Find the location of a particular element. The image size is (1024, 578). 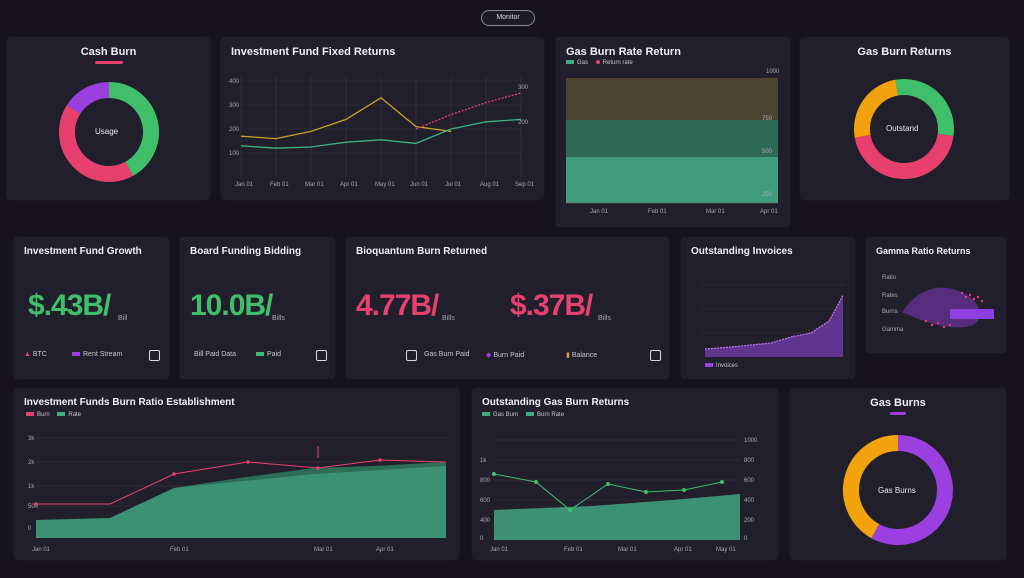

kpi3-expand-icon is located at coordinates (655, 355).